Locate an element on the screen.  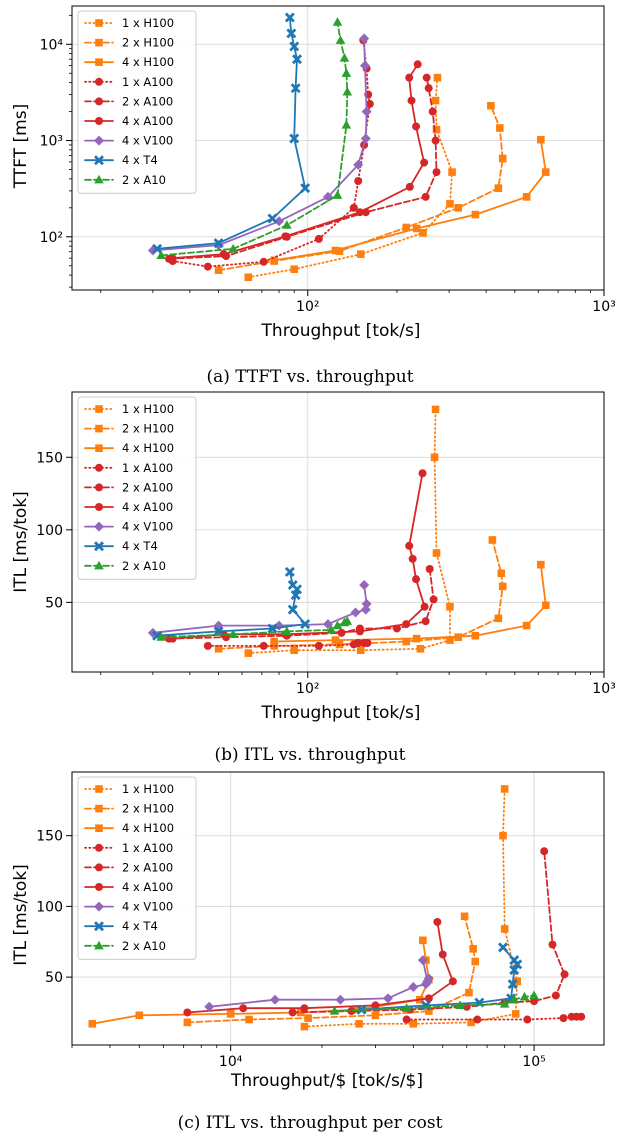
series-2-x-a10 is located at coordinates (254, 138).